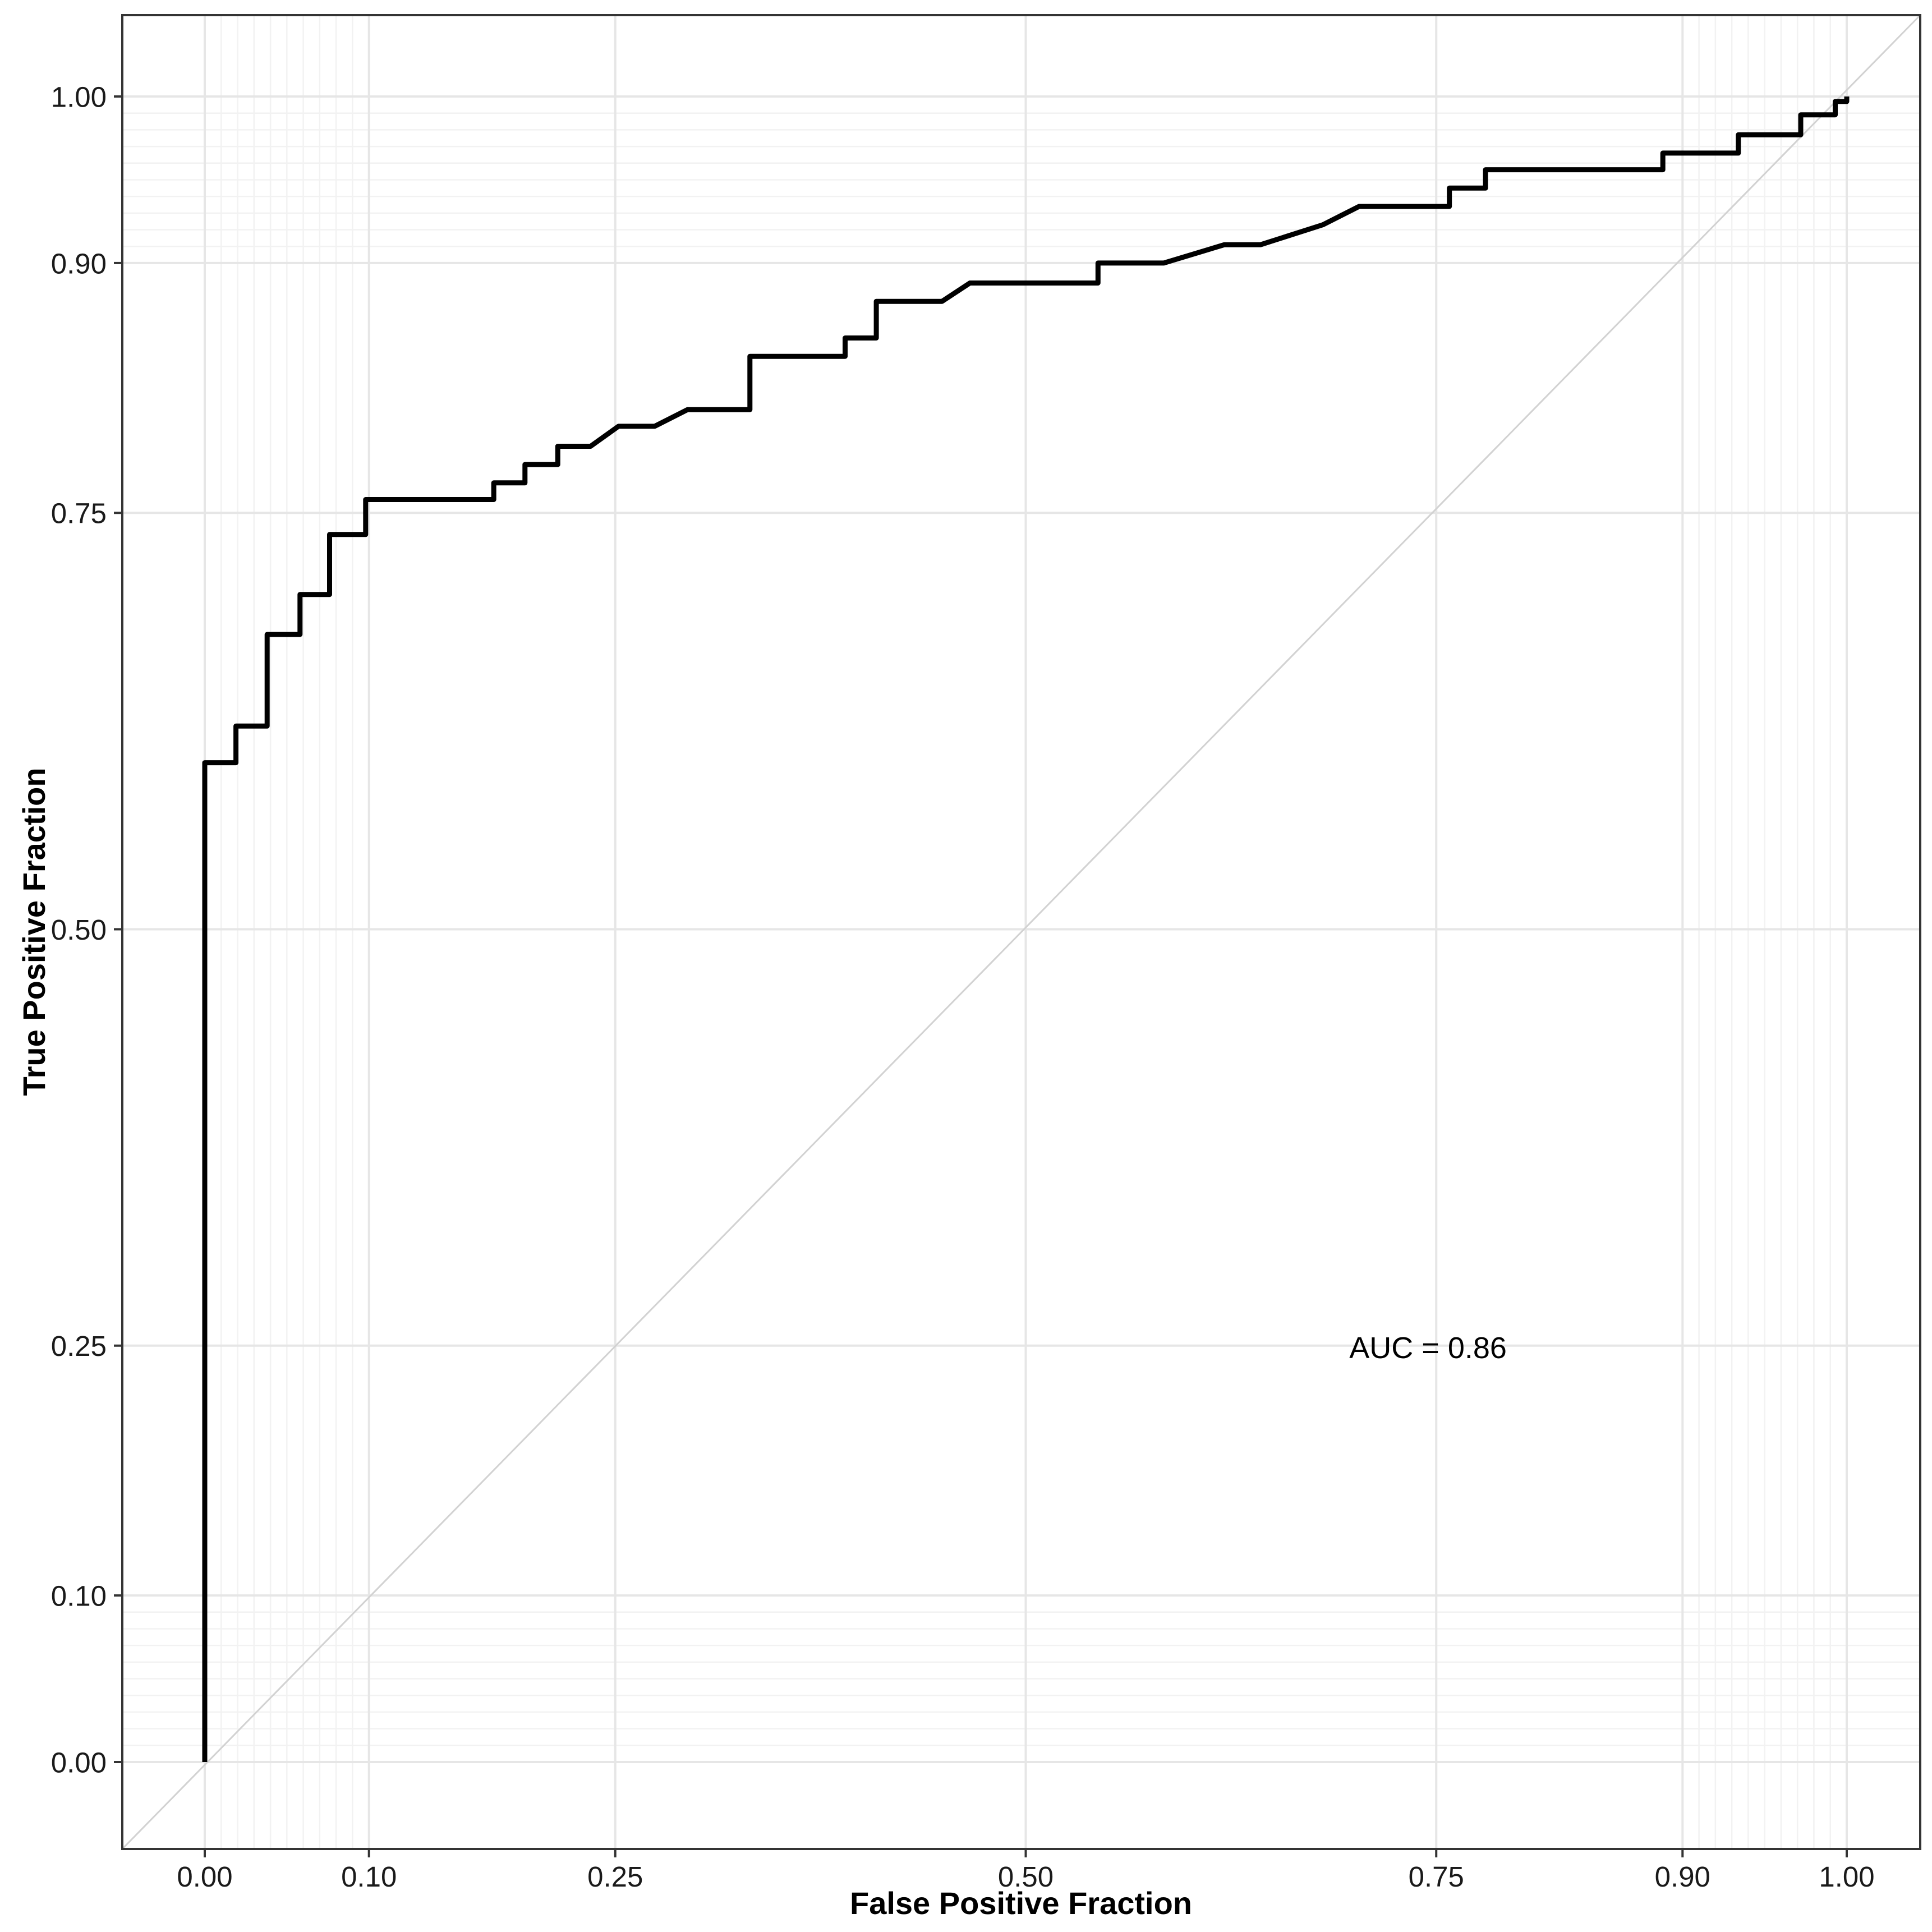  What do you see at coordinates (369, 1877) in the screenshot?
I see `x-tick-label: 0.10` at bounding box center [369, 1877].